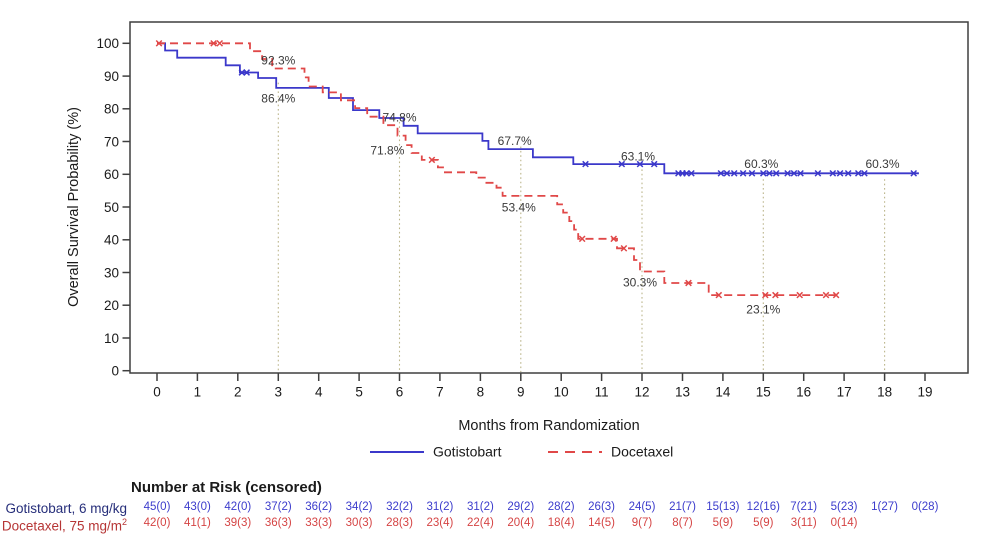 The width and height of the screenshot is (1008, 558). I want to click on annotation-label: 63.1%, so click(638, 156).